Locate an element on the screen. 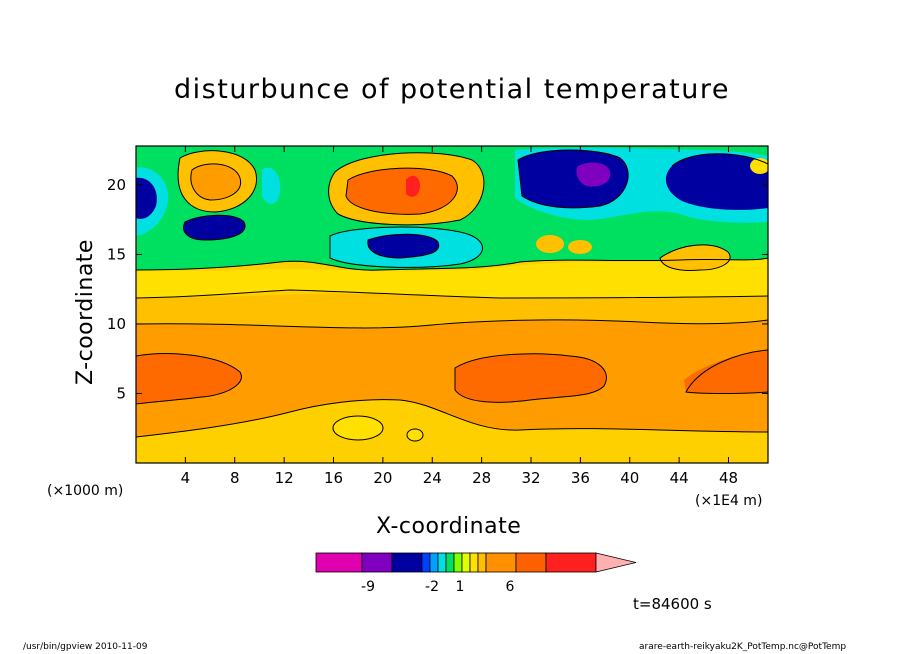  x-tick-label: 44 is located at coordinates (679, 478).